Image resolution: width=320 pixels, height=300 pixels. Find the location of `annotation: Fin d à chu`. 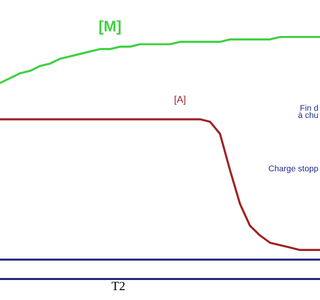

annotation: Fin d à chu is located at coordinates (308, 111).